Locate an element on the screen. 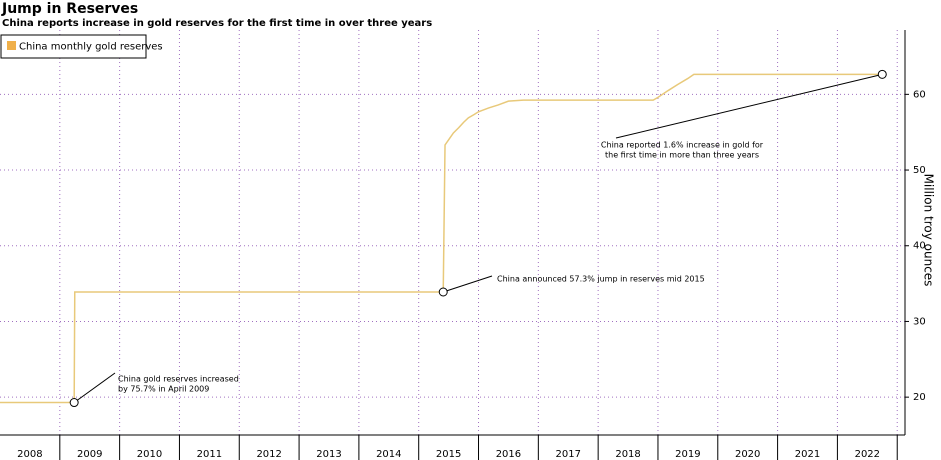 The width and height of the screenshot is (941, 460). legend-box is located at coordinates (73, 46).